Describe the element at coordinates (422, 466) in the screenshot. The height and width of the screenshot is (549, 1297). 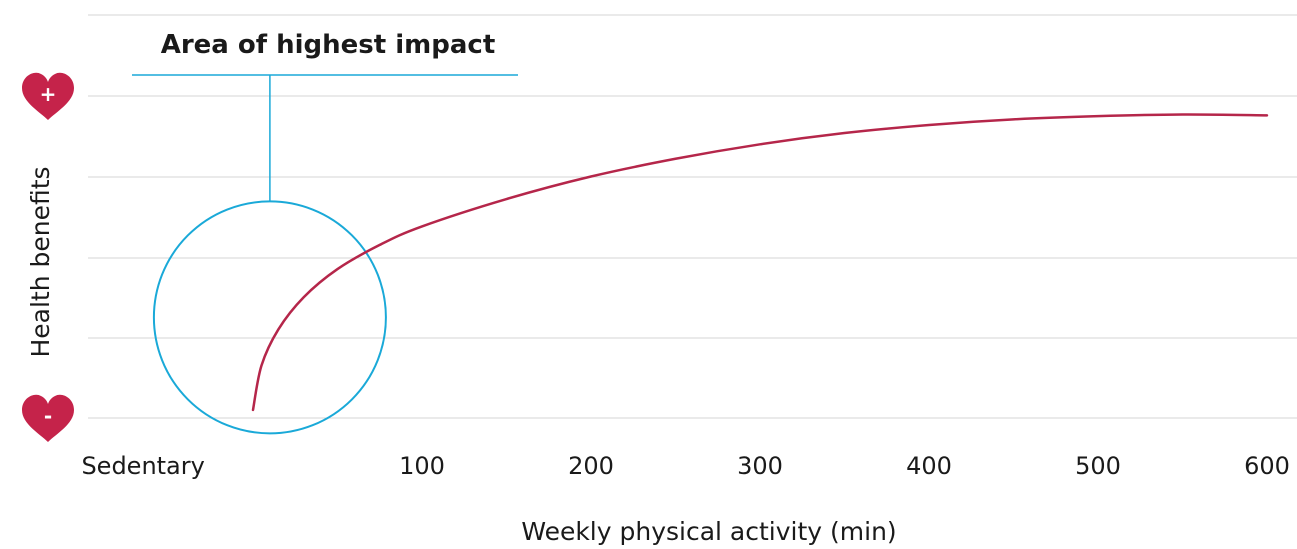
I see `x-tick-label: 100` at that location.